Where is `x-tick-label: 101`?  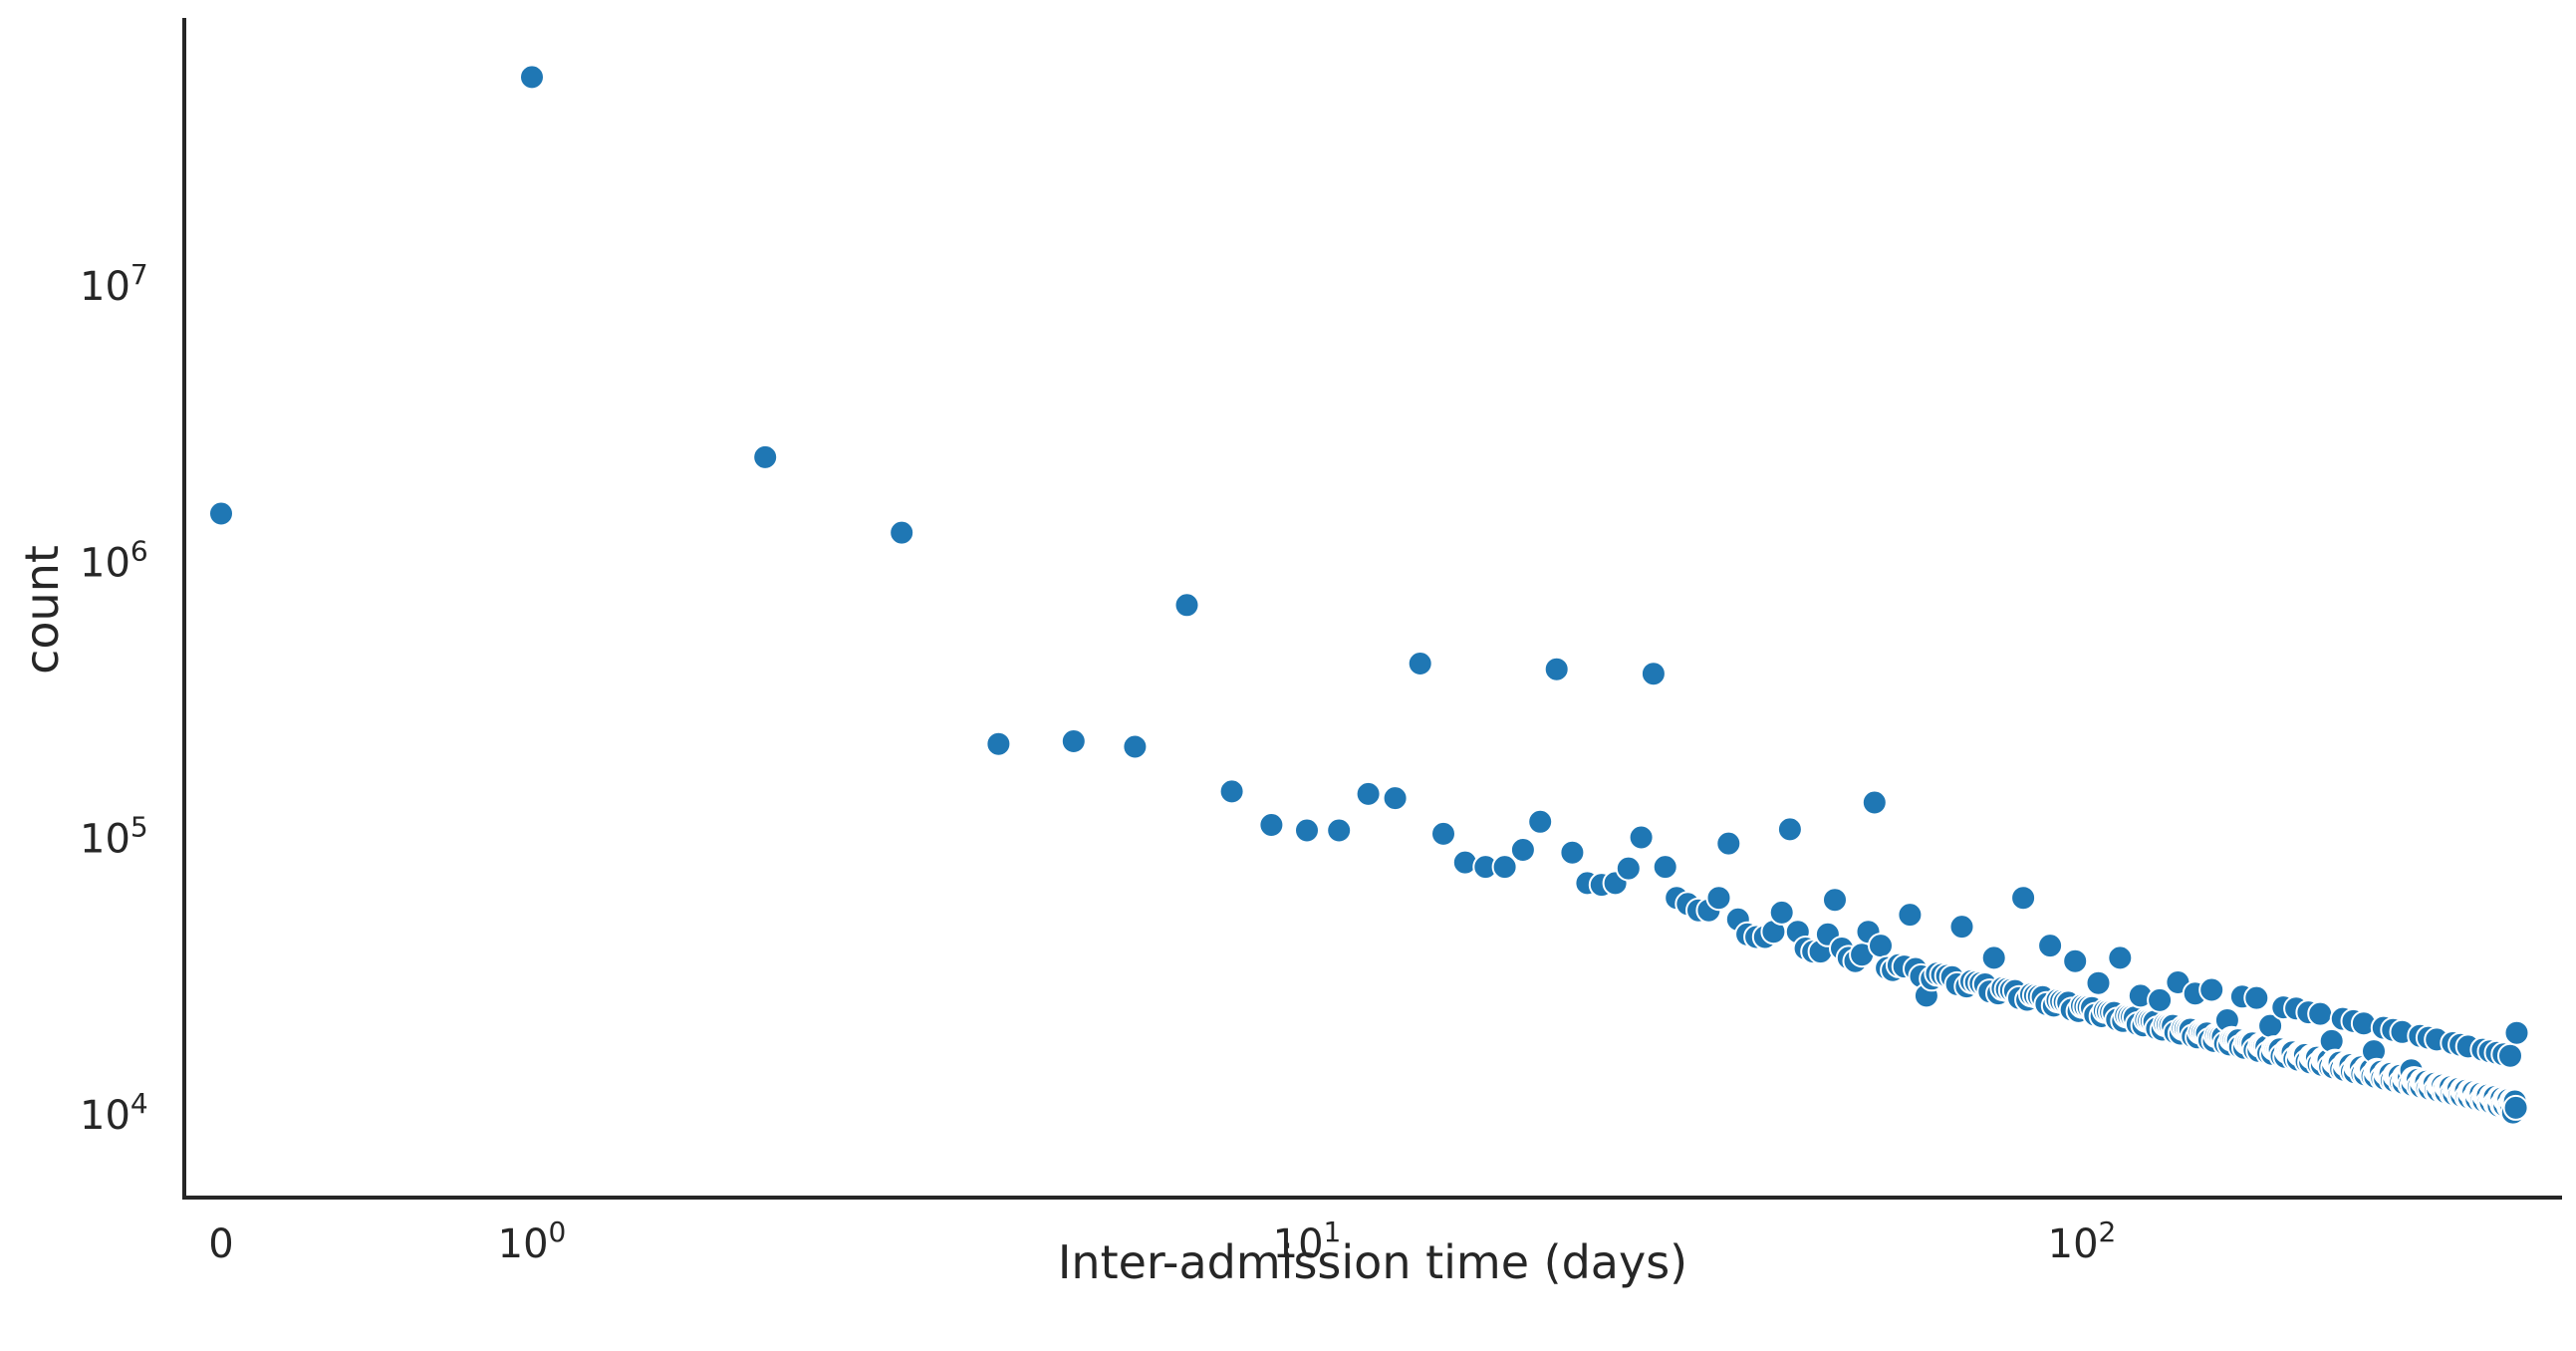 x-tick-label: 101 is located at coordinates (1307, 1242).